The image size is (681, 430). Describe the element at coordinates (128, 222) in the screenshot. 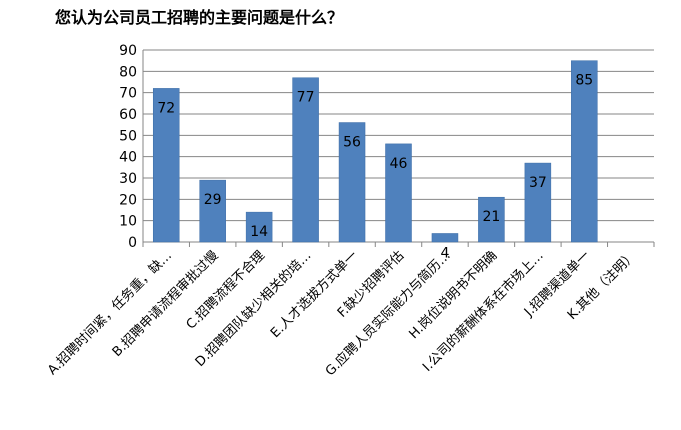

I see `y-tick-label: 10` at that location.